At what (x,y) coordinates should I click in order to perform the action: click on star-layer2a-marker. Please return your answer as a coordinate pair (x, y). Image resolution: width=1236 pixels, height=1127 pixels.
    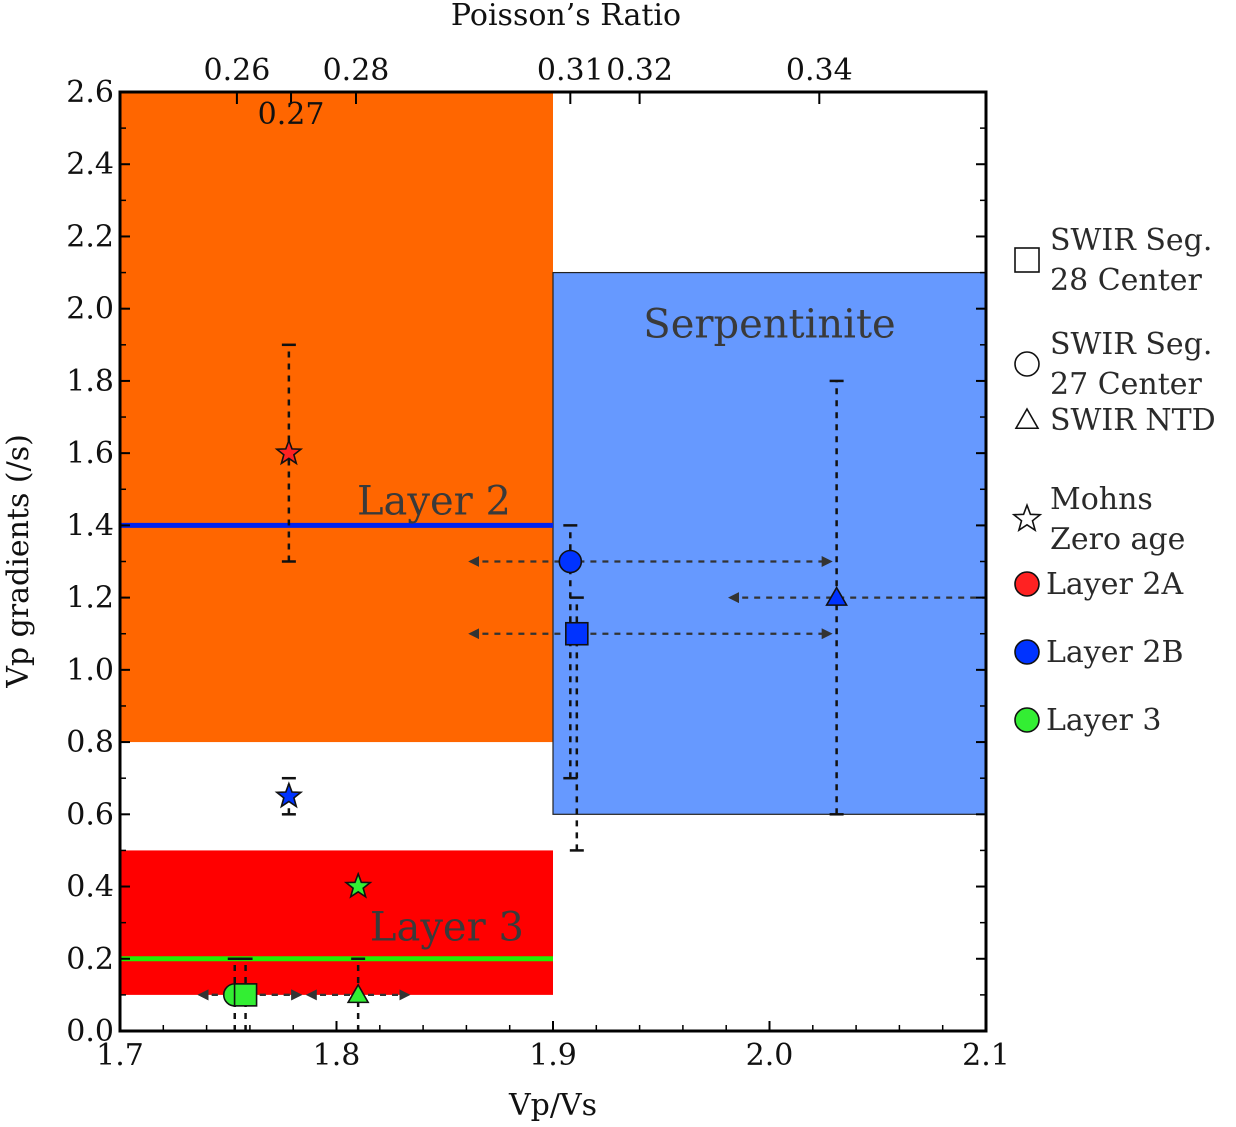
    Looking at the image, I should click on (289, 452).